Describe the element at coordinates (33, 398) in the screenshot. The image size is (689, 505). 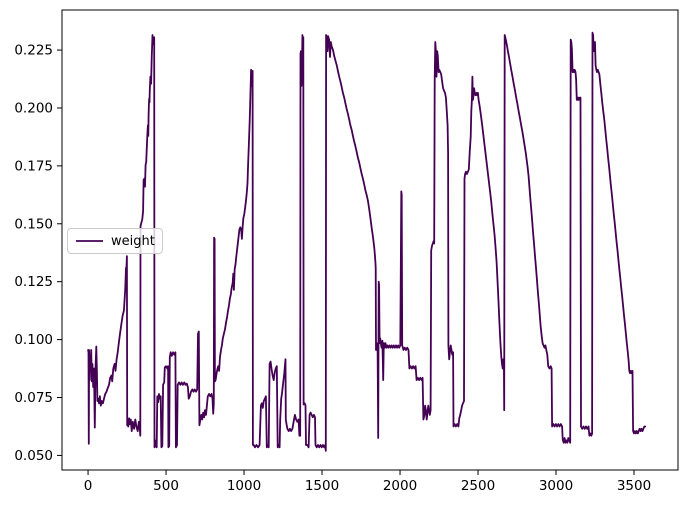
I see `y-tick-label: 0.075` at that location.